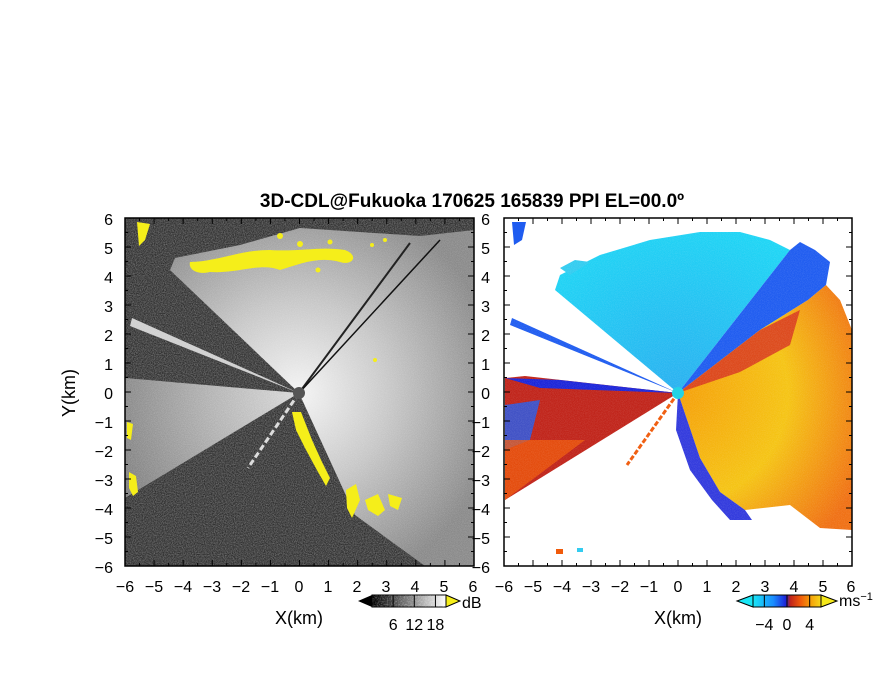 This screenshot has width=880, height=680. What do you see at coordinates (866, 597) in the screenshot?
I see `colorbar-unit-exponent: −1` at bounding box center [866, 597].